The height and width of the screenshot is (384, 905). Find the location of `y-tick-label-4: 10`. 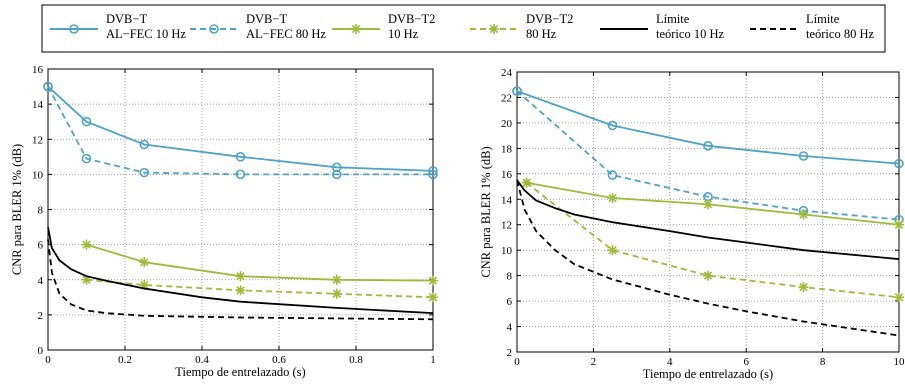

y-tick-label-4: 10 is located at coordinates (507, 251).